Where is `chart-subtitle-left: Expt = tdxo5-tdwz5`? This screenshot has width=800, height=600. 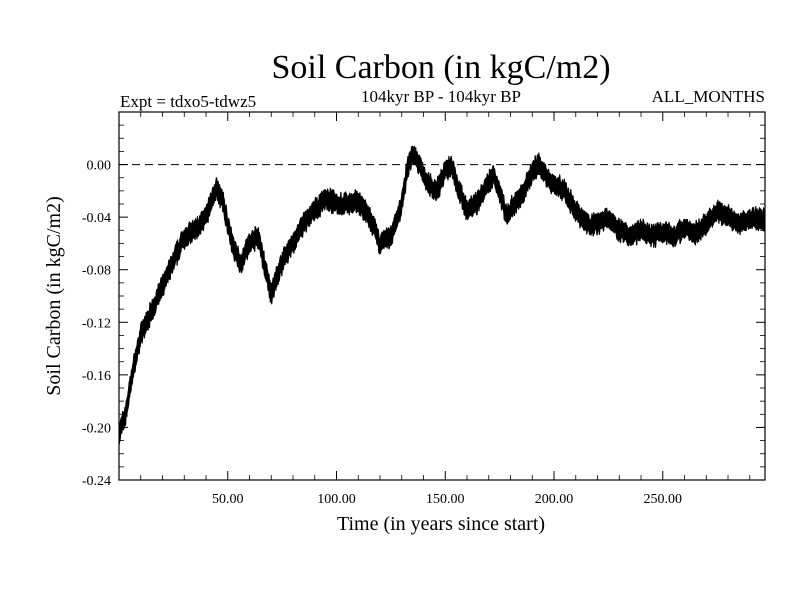
chart-subtitle-left: Expt = tdxo5-tdwz5 is located at coordinates (188, 101).